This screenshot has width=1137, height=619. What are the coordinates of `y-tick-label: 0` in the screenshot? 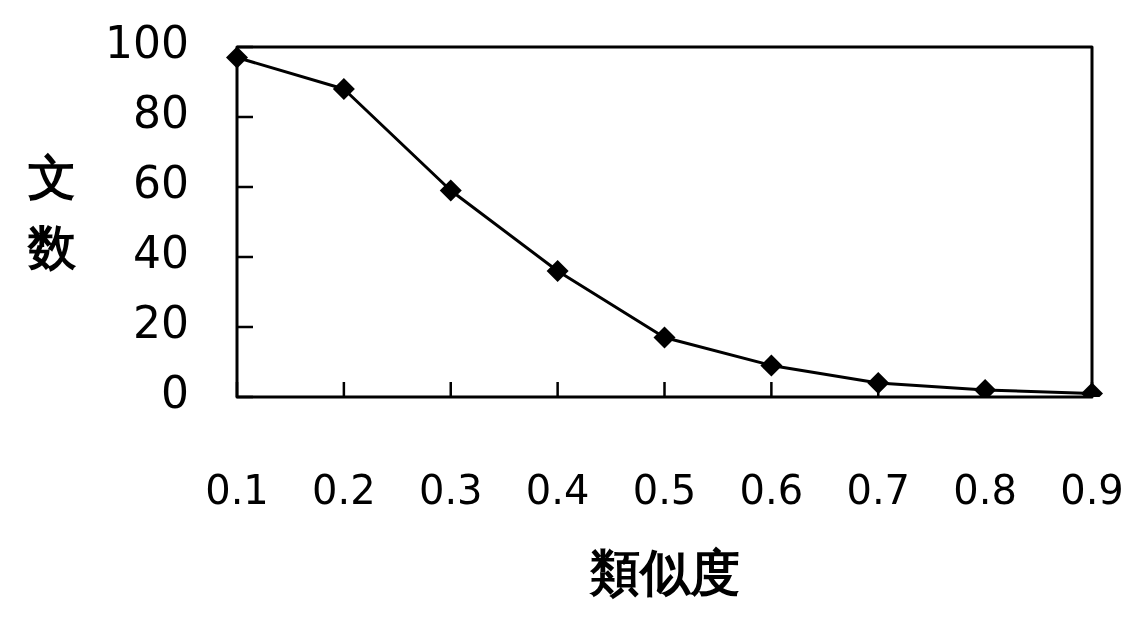 It's located at (175, 393).